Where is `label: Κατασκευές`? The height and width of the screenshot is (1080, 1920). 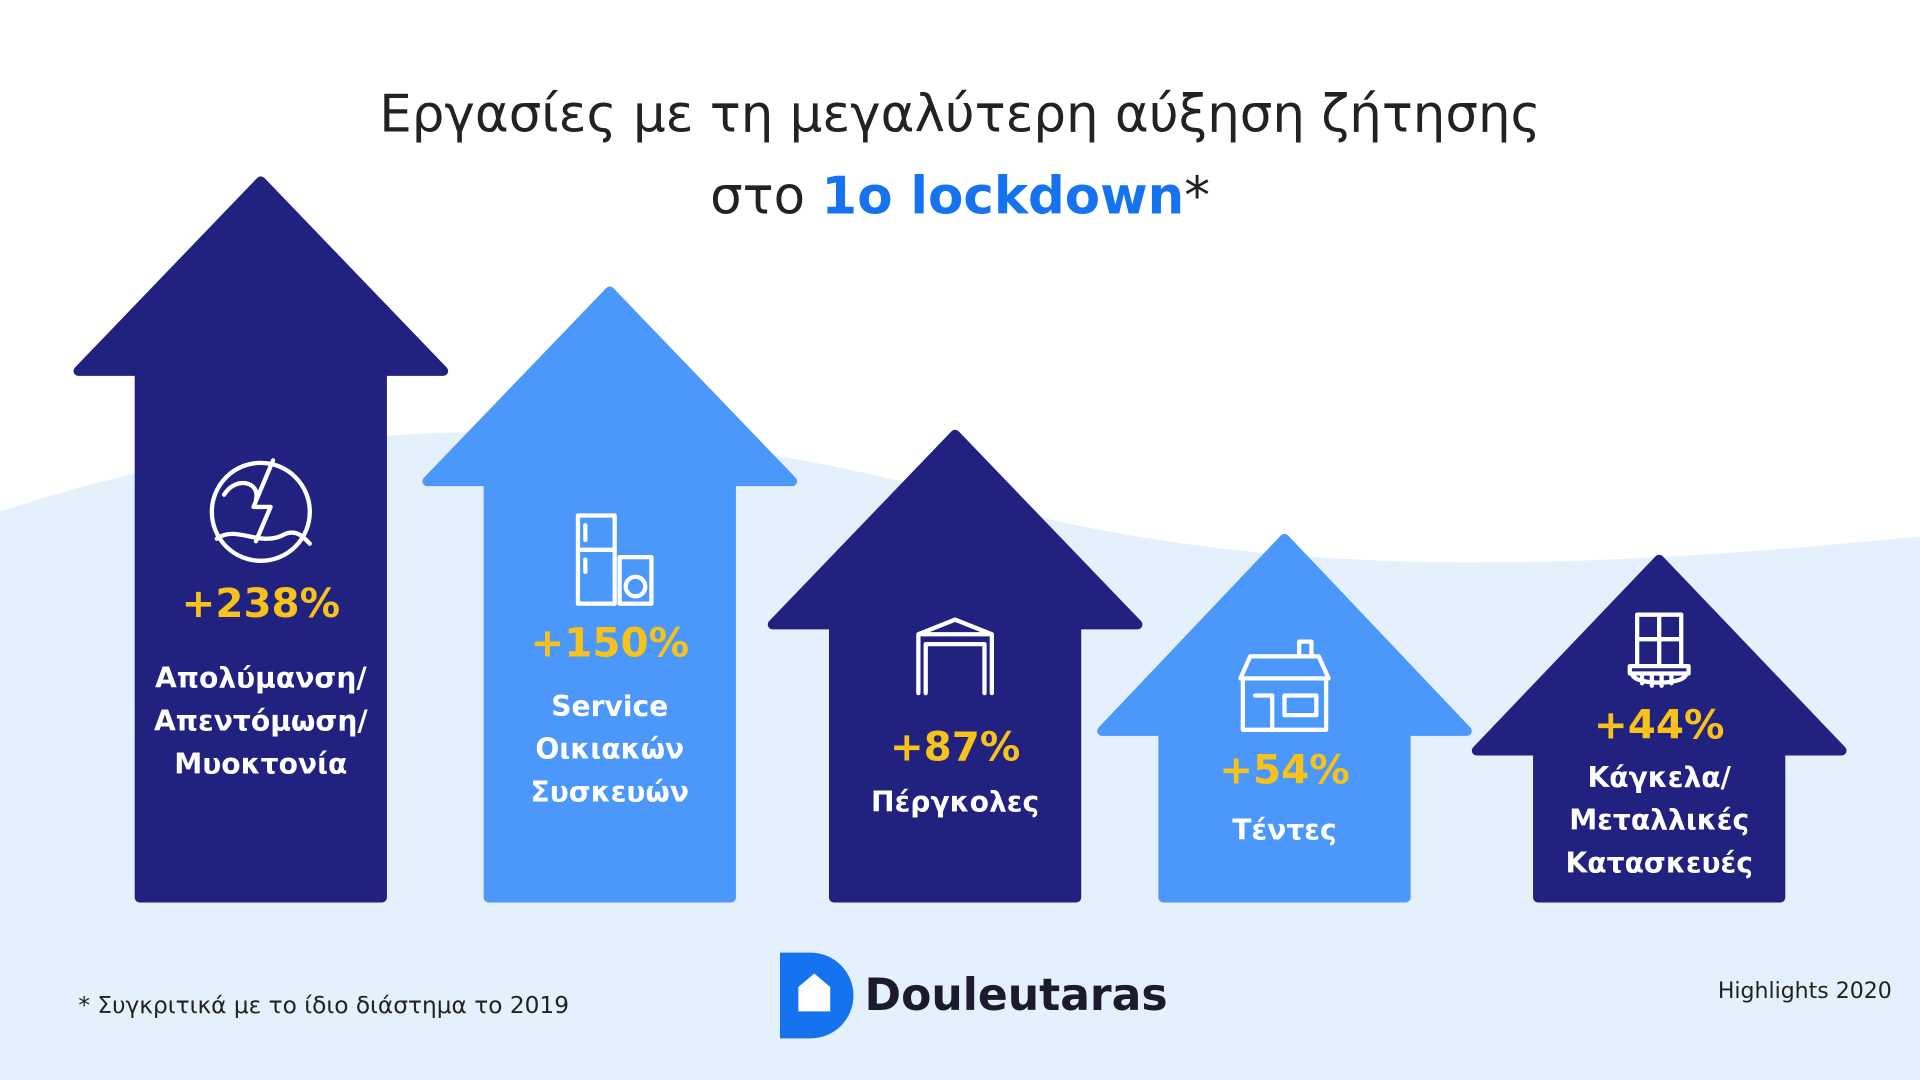 label: Κατασκευές is located at coordinates (1658, 862).